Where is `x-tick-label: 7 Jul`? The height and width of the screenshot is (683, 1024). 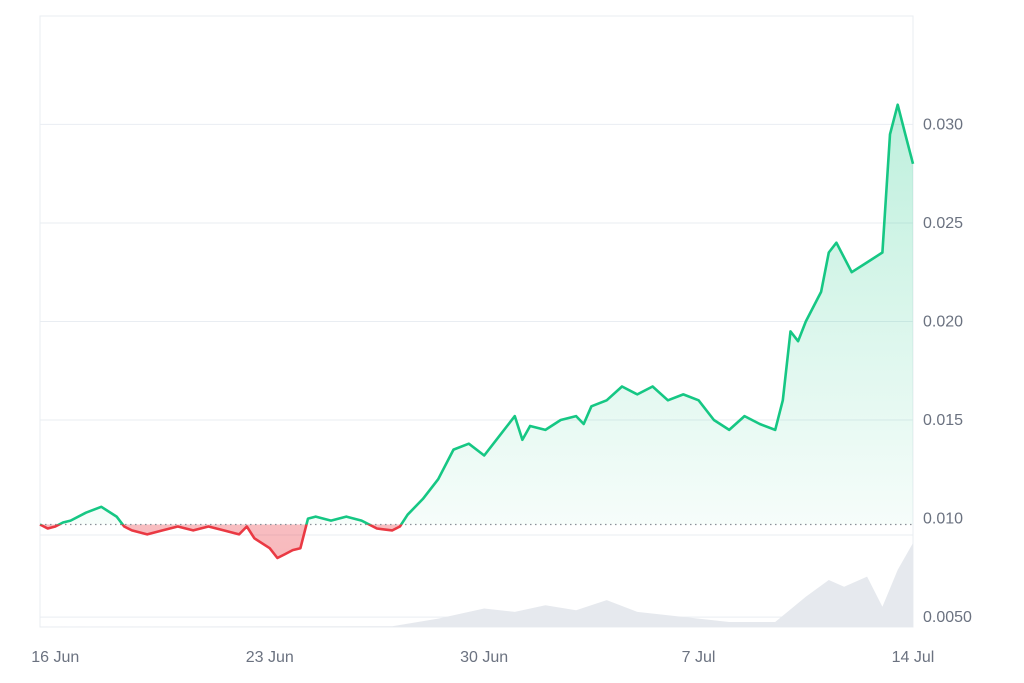 x-tick-label: 7 Jul is located at coordinates (699, 657).